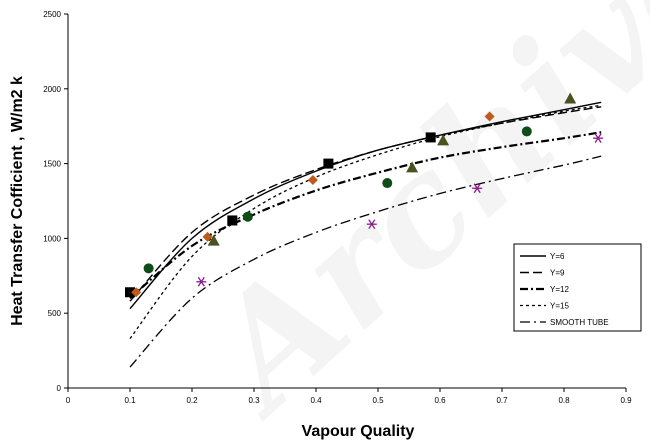  Describe the element at coordinates (579, 322) in the screenshot. I see `legend-label-smooth-tube: SMOOTH TUBE` at that location.